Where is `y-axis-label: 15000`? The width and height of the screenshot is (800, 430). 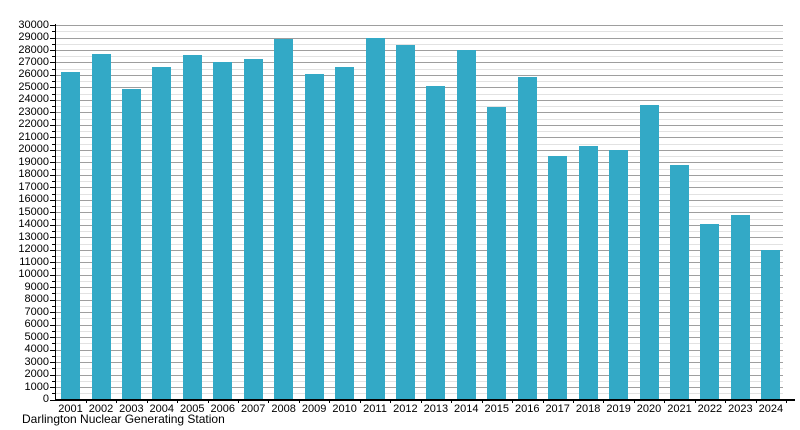 y-axis-label: 15000 is located at coordinates (33, 211).